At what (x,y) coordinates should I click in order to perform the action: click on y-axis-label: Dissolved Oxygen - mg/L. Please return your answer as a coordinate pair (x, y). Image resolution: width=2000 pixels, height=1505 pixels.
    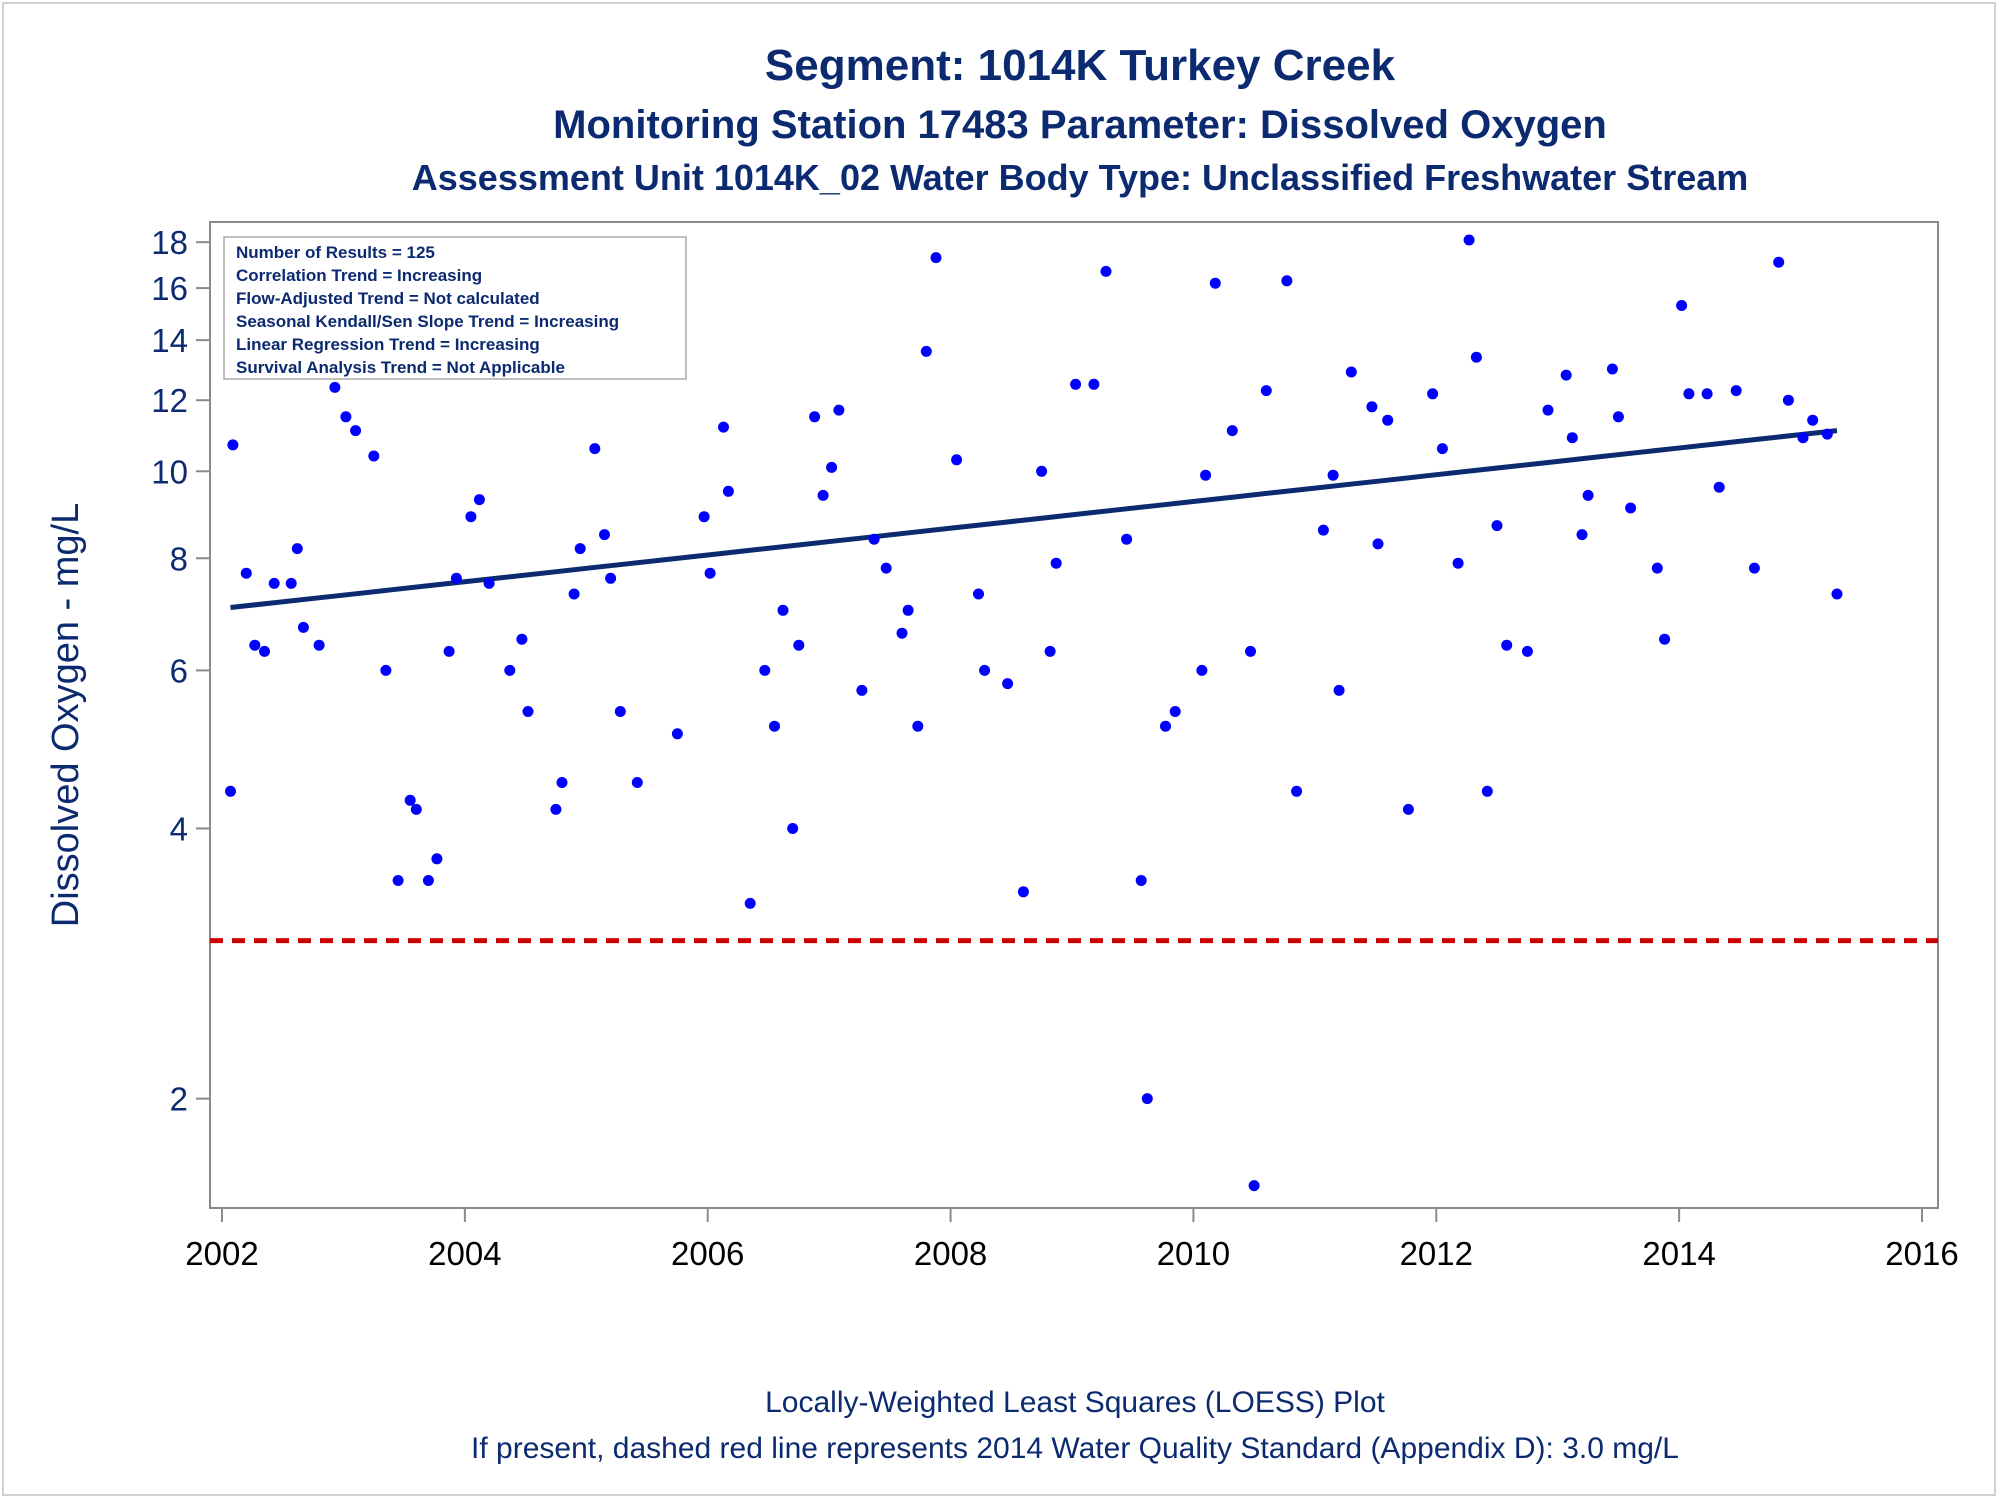
    Looking at the image, I should click on (66, 715).